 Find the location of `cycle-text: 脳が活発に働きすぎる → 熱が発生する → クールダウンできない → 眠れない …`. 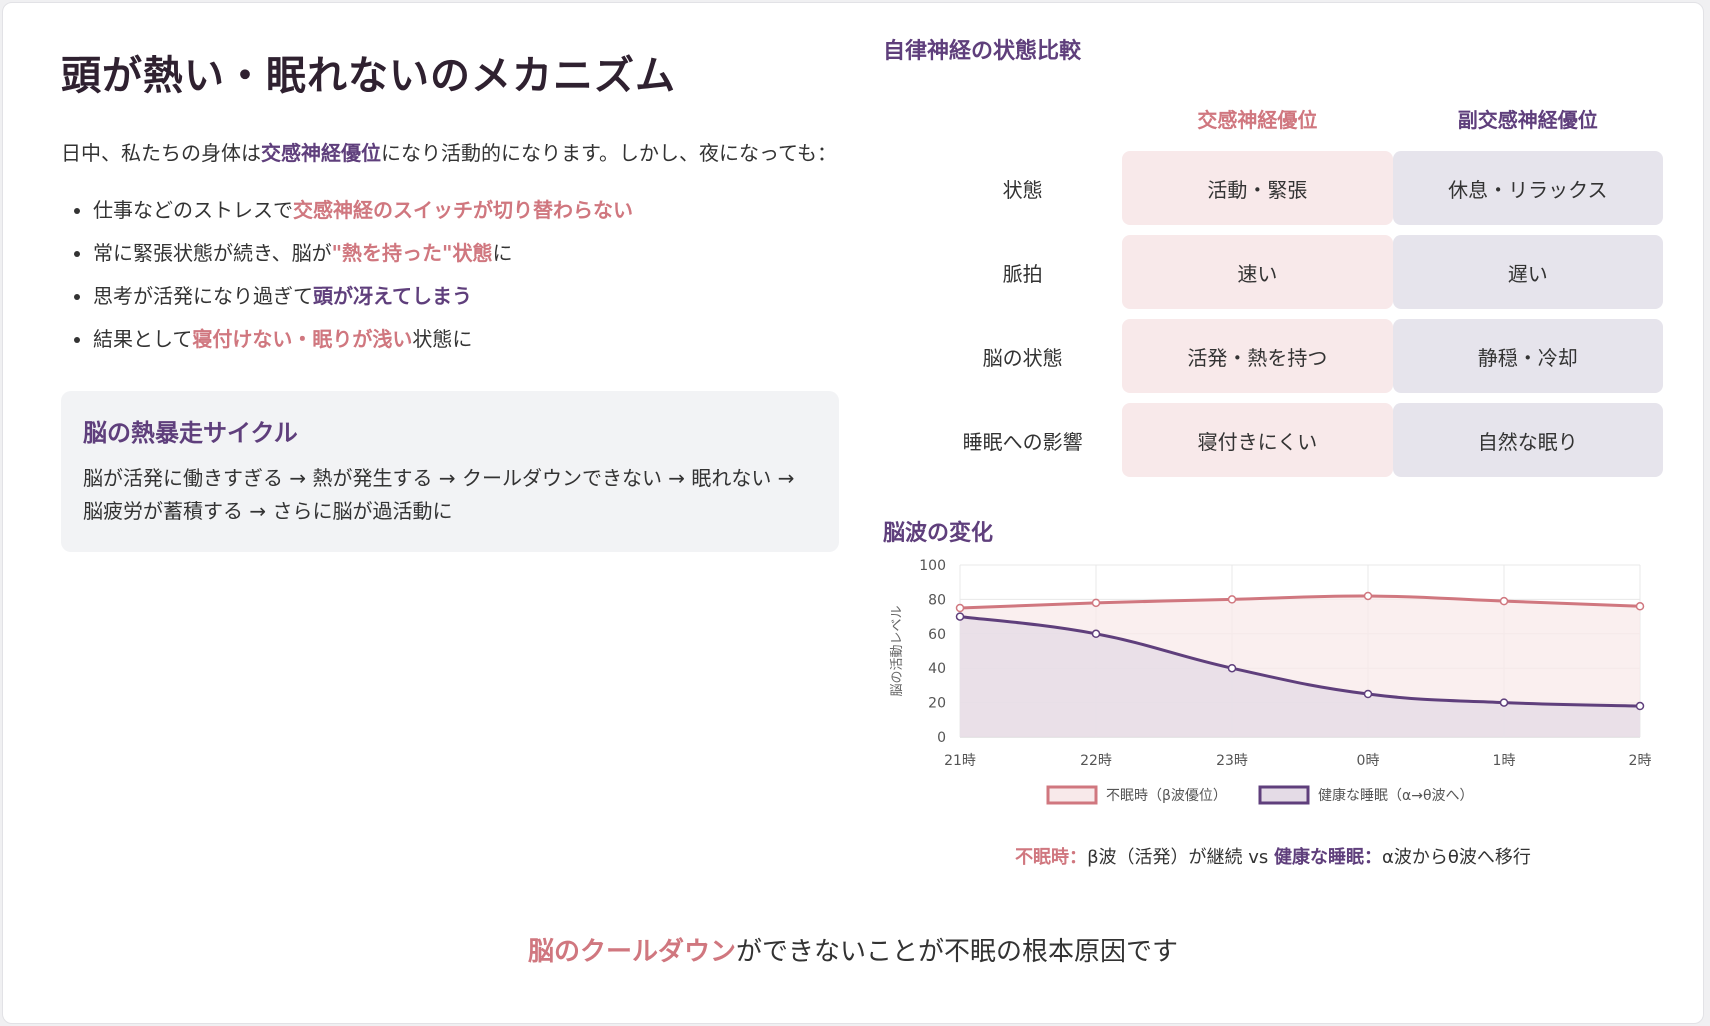

cycle-text: 脳が活発に働きすぎる → 熱が発生する → クールダウンできない → 眠れない … is located at coordinates (439, 494).